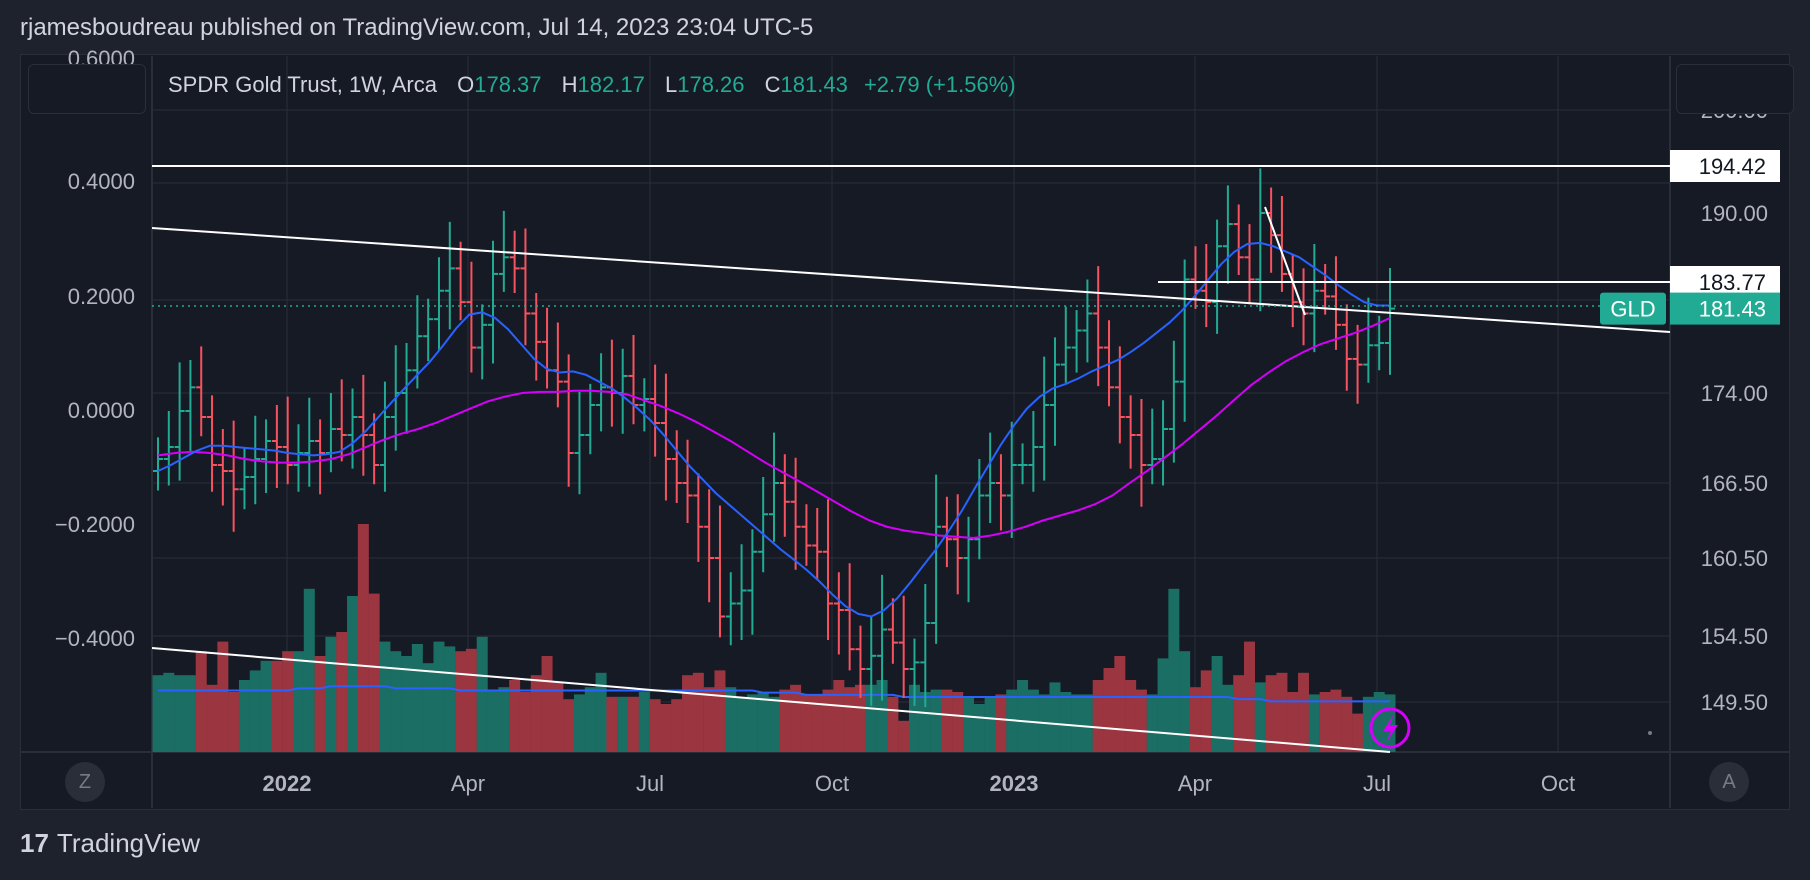 The height and width of the screenshot is (880, 1810). What do you see at coordinates (466, 84) in the screenshot?
I see `legend-open-label: O` at bounding box center [466, 84].